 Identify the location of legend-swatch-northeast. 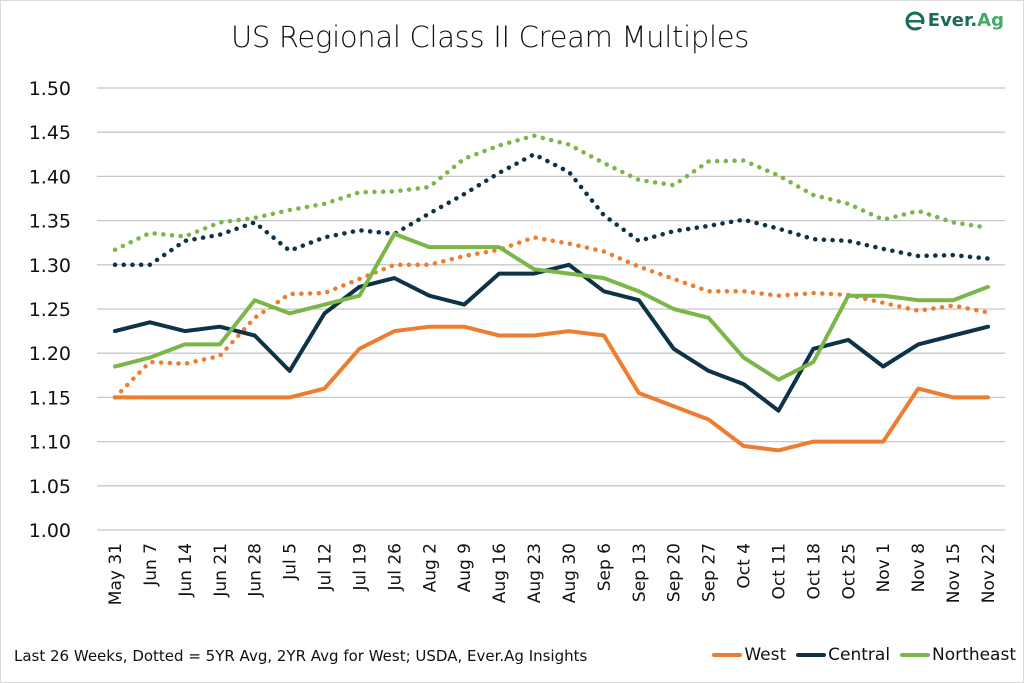
(915, 655).